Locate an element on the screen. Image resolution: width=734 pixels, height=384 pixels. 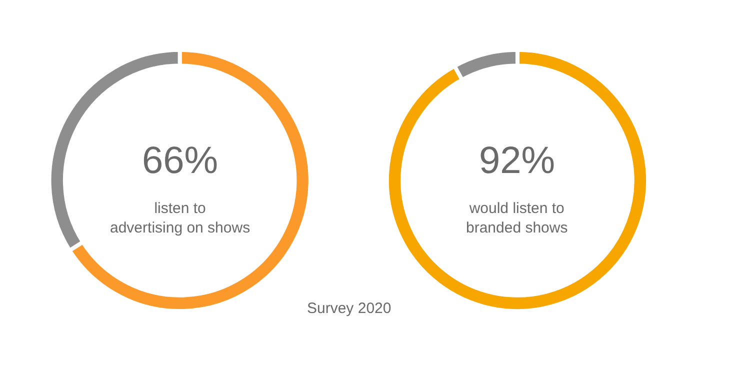
text: Survey 2020 is located at coordinates (349, 308).